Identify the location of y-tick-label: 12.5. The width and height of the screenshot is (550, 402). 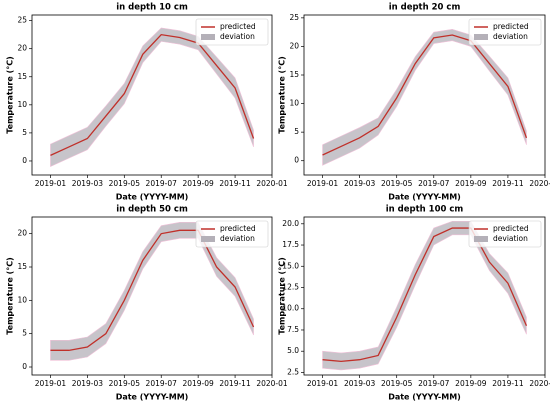
(290, 287).